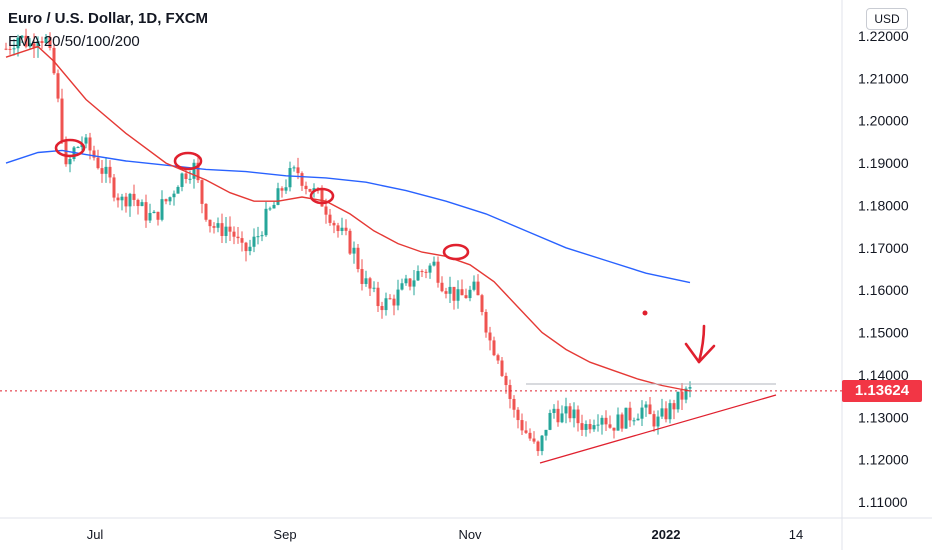 This screenshot has width=932, height=550. What do you see at coordinates (882, 391) in the screenshot?
I see `last-price-label: 1.13624` at bounding box center [882, 391].